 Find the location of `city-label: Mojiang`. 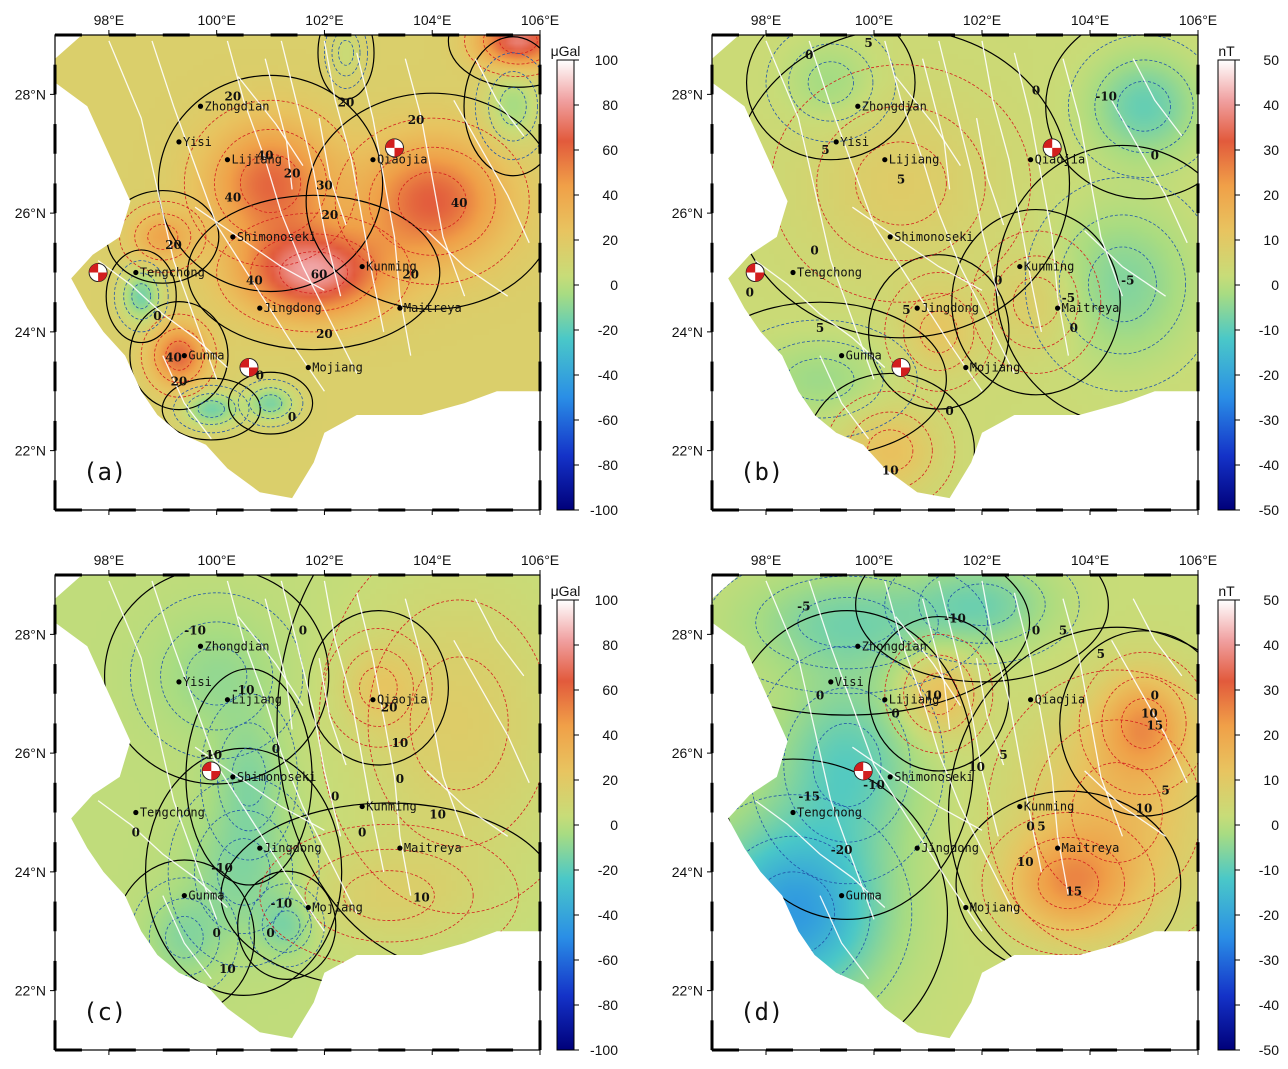

city-label: Mojiang is located at coordinates (995, 908).